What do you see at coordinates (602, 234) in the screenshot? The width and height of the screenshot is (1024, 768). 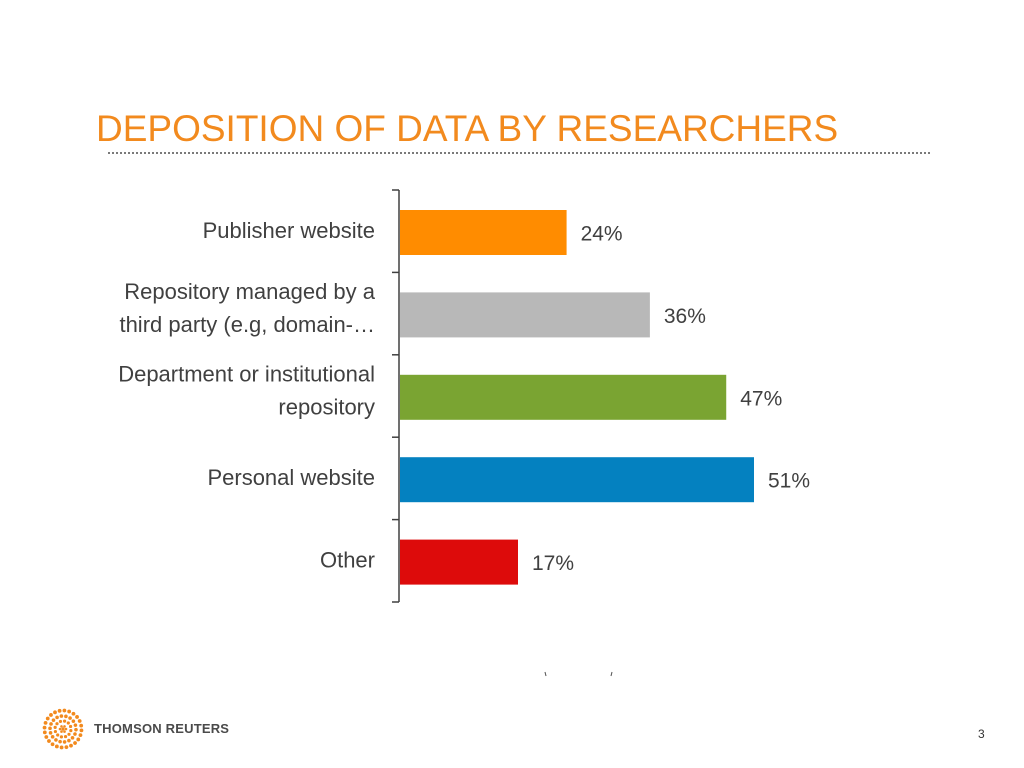 I see `data-label: 24%` at bounding box center [602, 234].